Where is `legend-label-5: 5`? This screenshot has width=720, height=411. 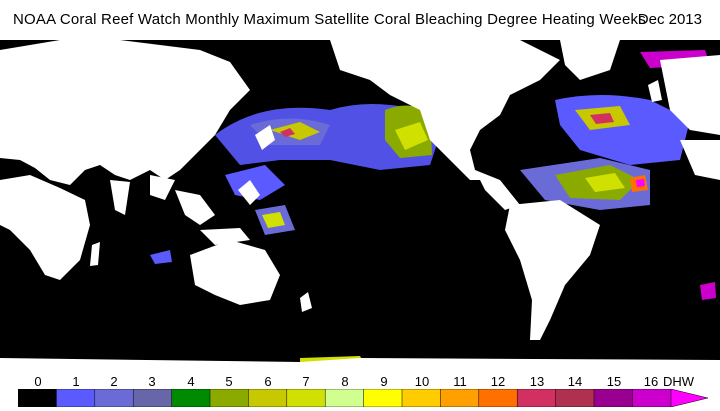
legend-label-5: 5 is located at coordinates (229, 381).